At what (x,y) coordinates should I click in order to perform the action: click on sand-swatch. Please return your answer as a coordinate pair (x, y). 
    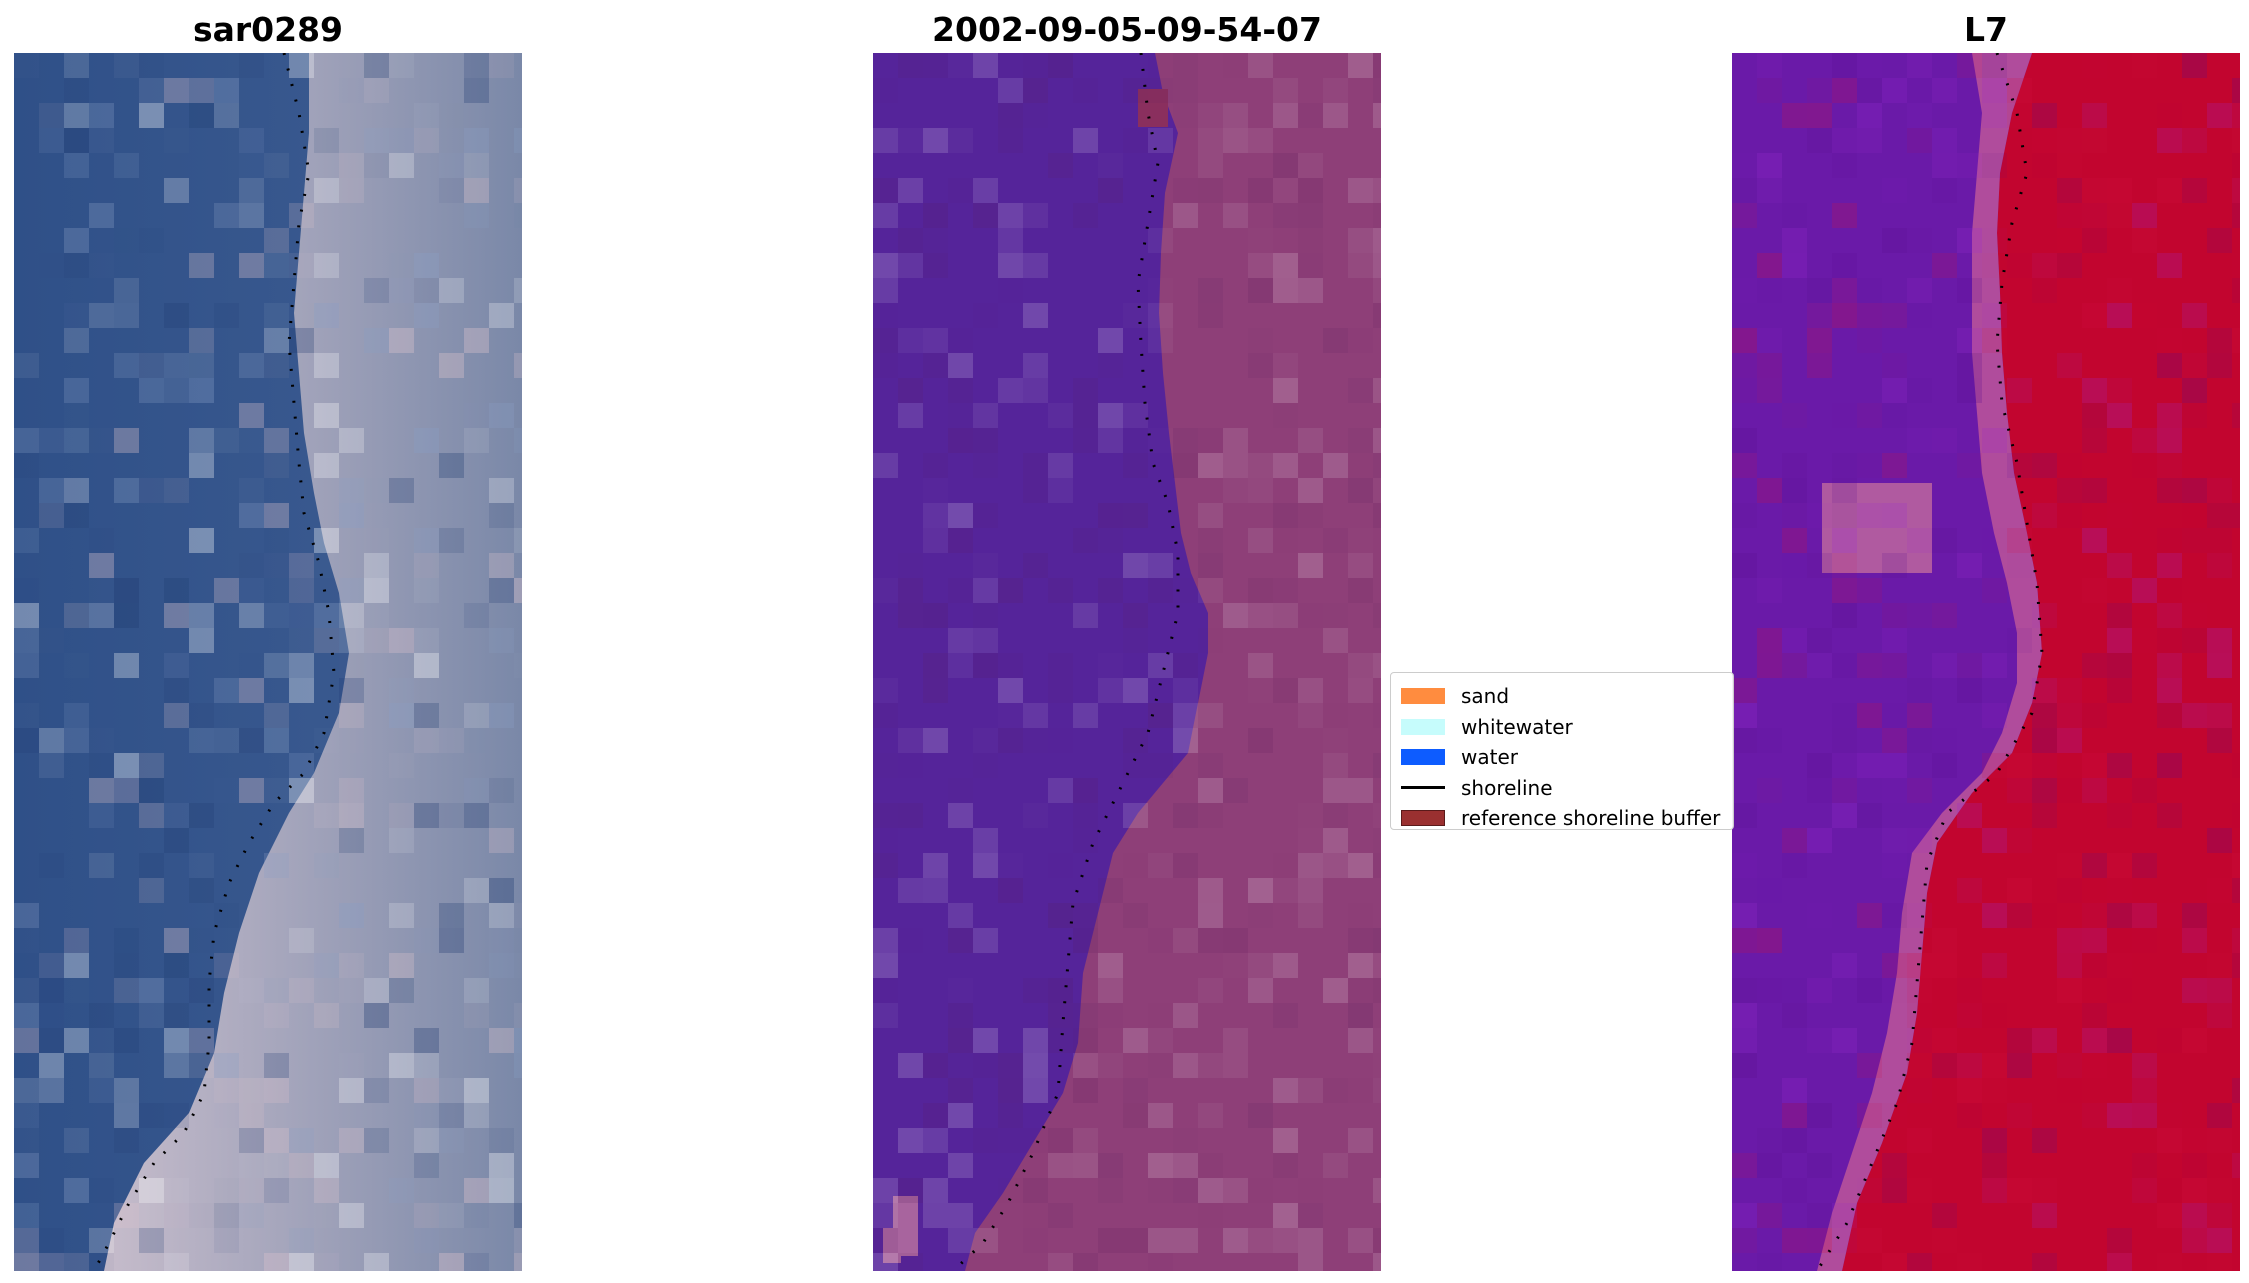
    Looking at the image, I should click on (1423, 696).